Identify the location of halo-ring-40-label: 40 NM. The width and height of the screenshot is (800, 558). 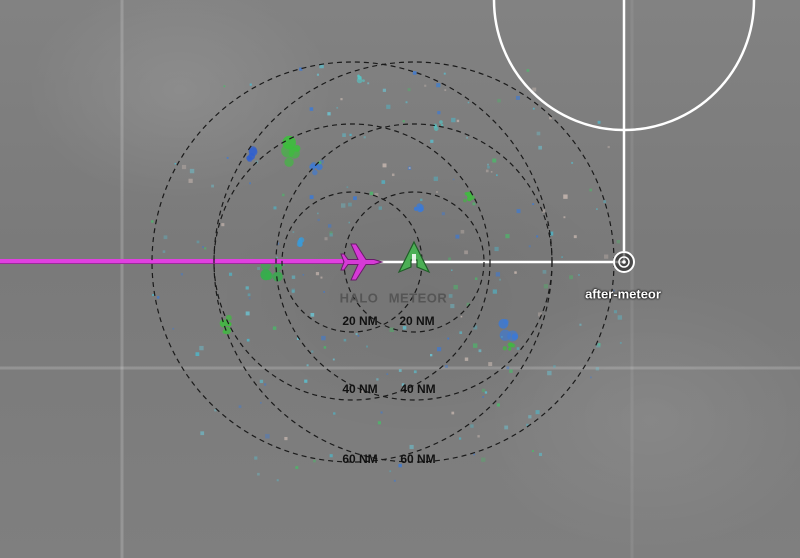
(360, 389).